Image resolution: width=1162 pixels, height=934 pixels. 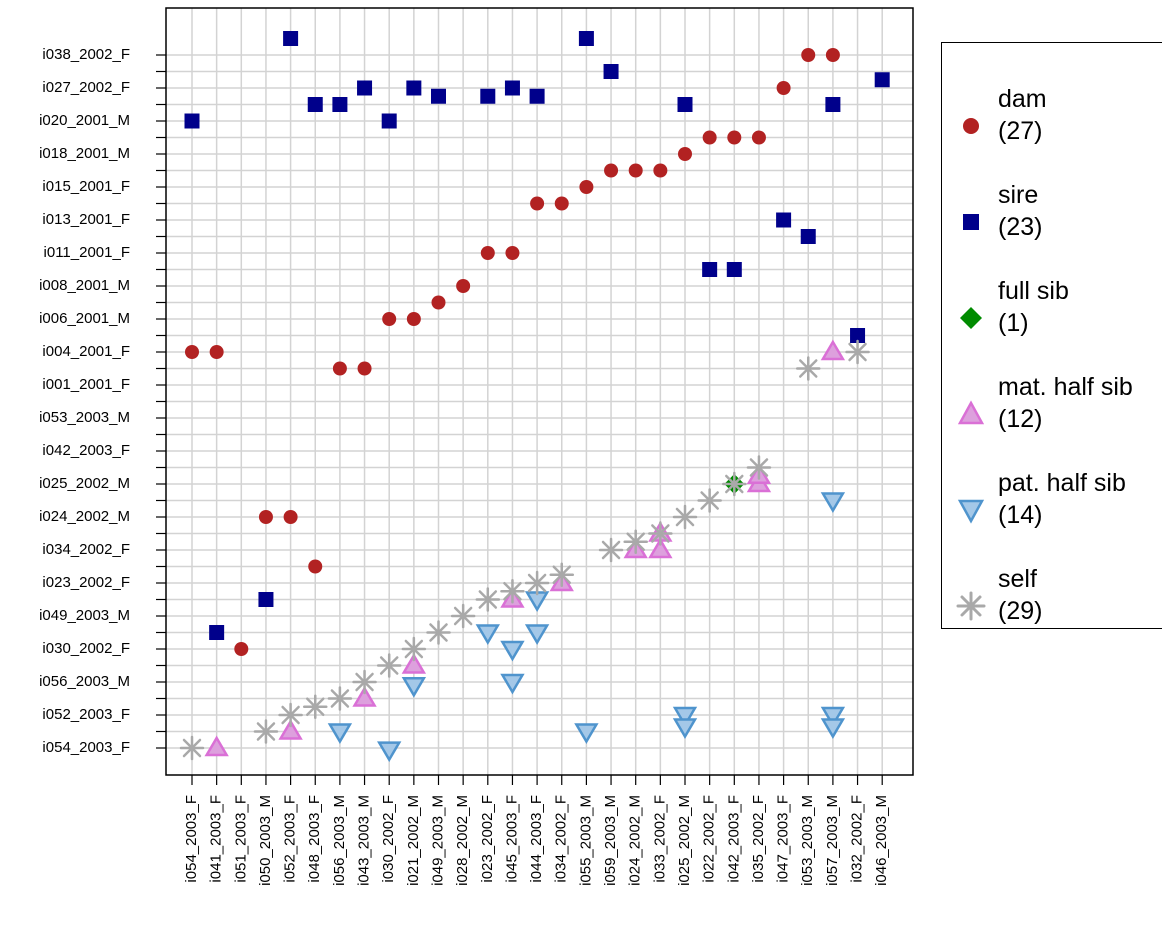 What do you see at coordinates (86, 87) in the screenshot?
I see `y-tick-label: i027_2002_F` at bounding box center [86, 87].